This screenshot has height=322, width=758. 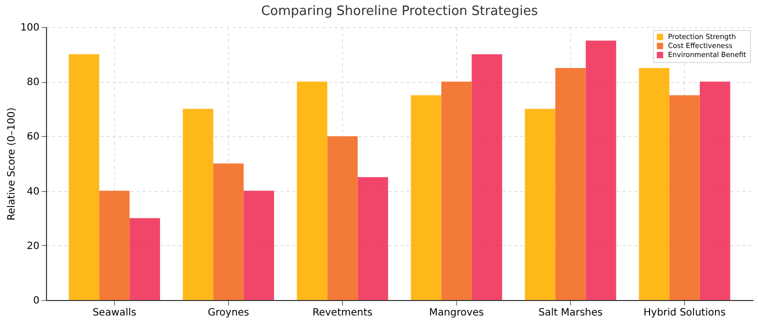 What do you see at coordinates (685, 313) in the screenshot?
I see `x-tick-label: Hybrid Solutions` at bounding box center [685, 313].